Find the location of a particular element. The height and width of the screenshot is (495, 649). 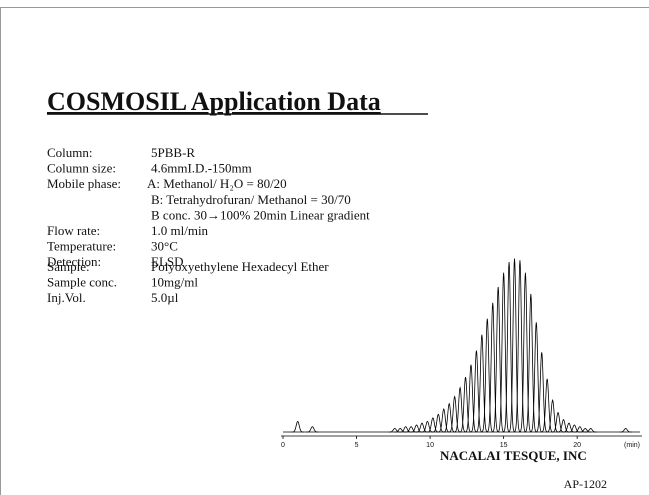

field-value: 5.0µl is located at coordinates (165, 297).